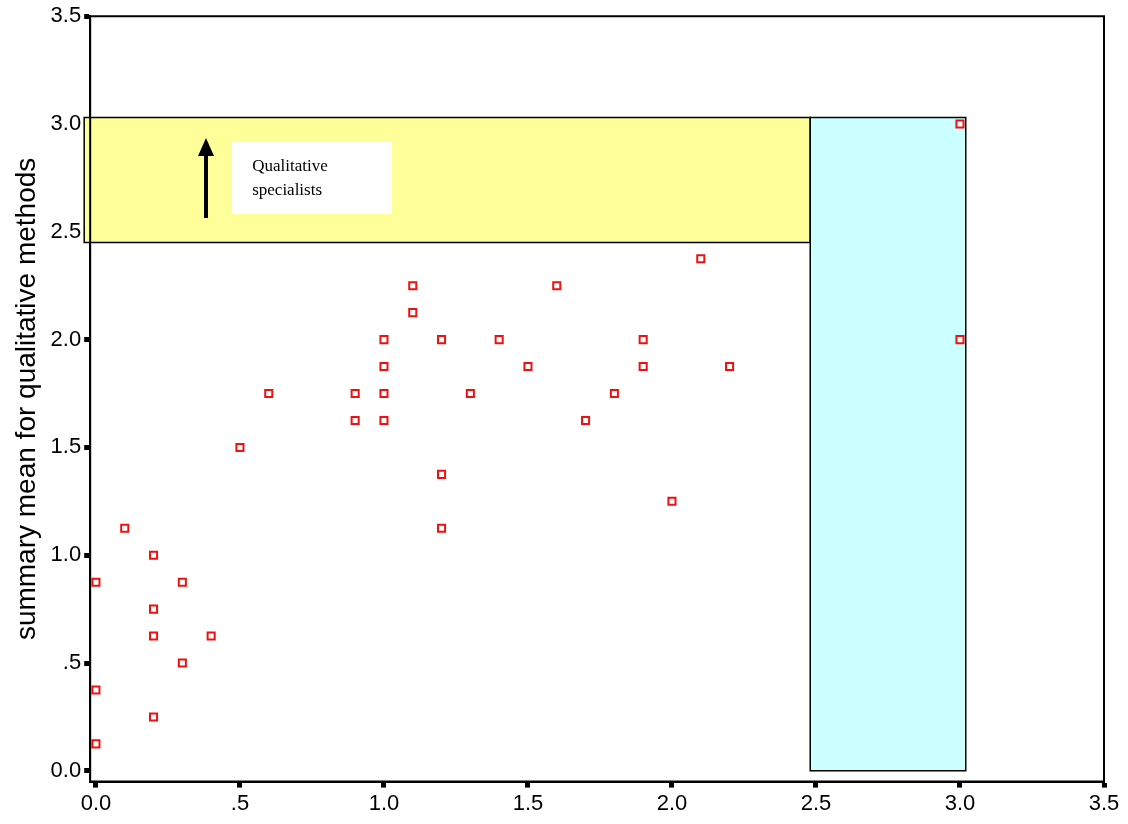  Describe the element at coordinates (66, 554) in the screenshot. I see `y-tick-label: 1.0` at that location.